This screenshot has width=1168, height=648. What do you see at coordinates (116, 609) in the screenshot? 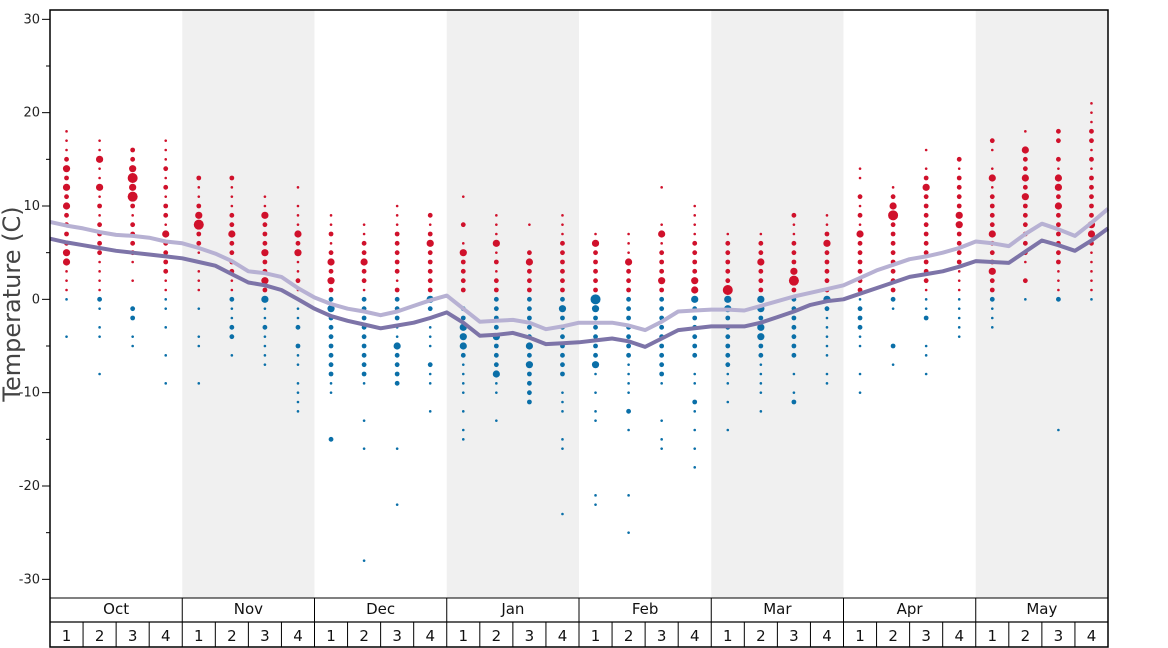
I see `month-label-oct: Oct` at bounding box center [116, 609].